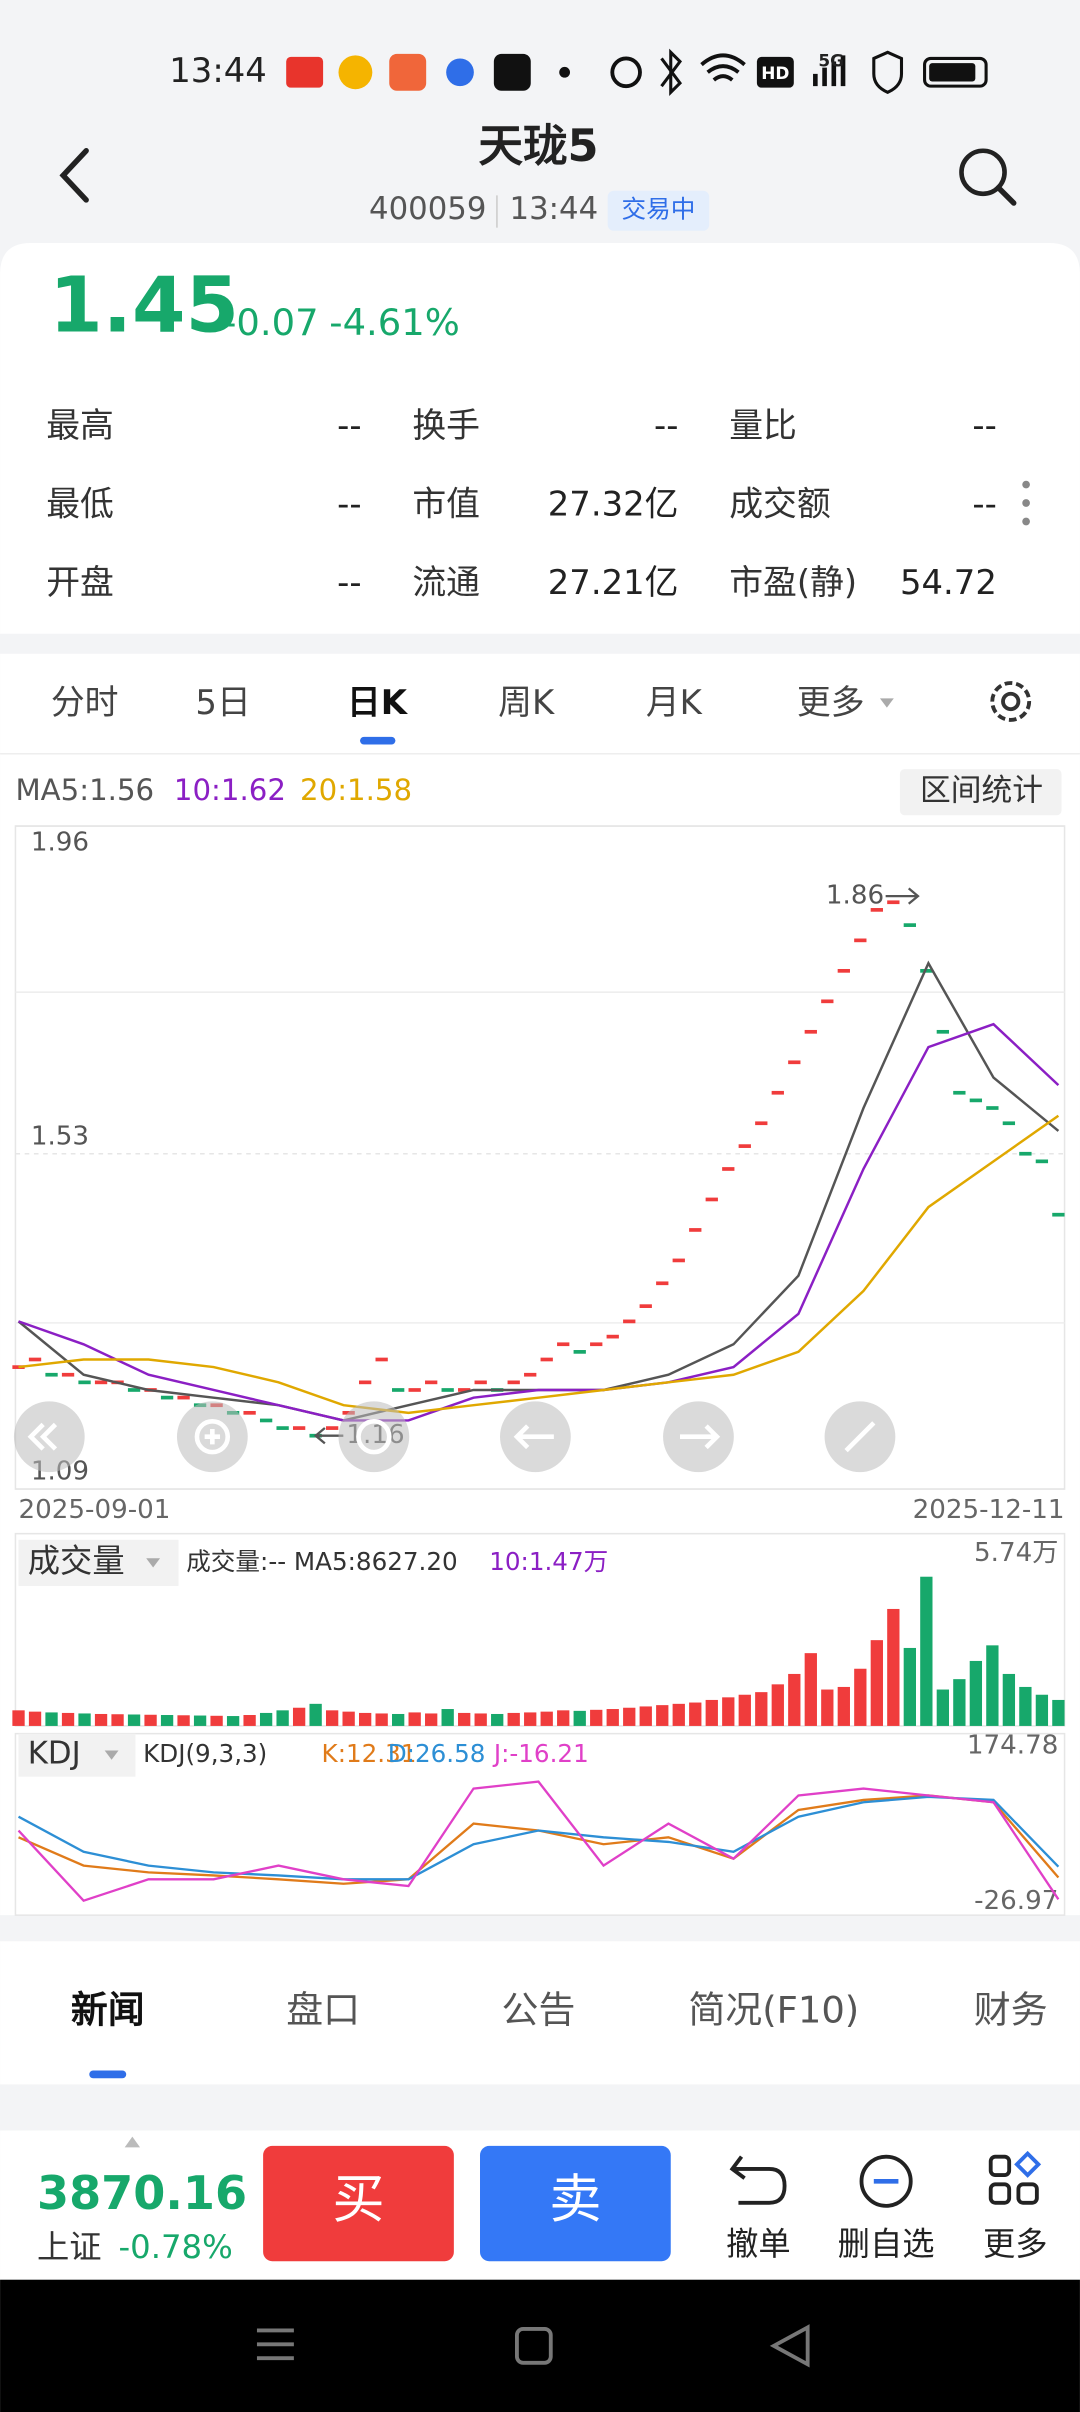 The width and height of the screenshot is (1080, 2412). Describe the element at coordinates (773, 2010) in the screenshot. I see `news-tab: 简况(F10)` at that location.